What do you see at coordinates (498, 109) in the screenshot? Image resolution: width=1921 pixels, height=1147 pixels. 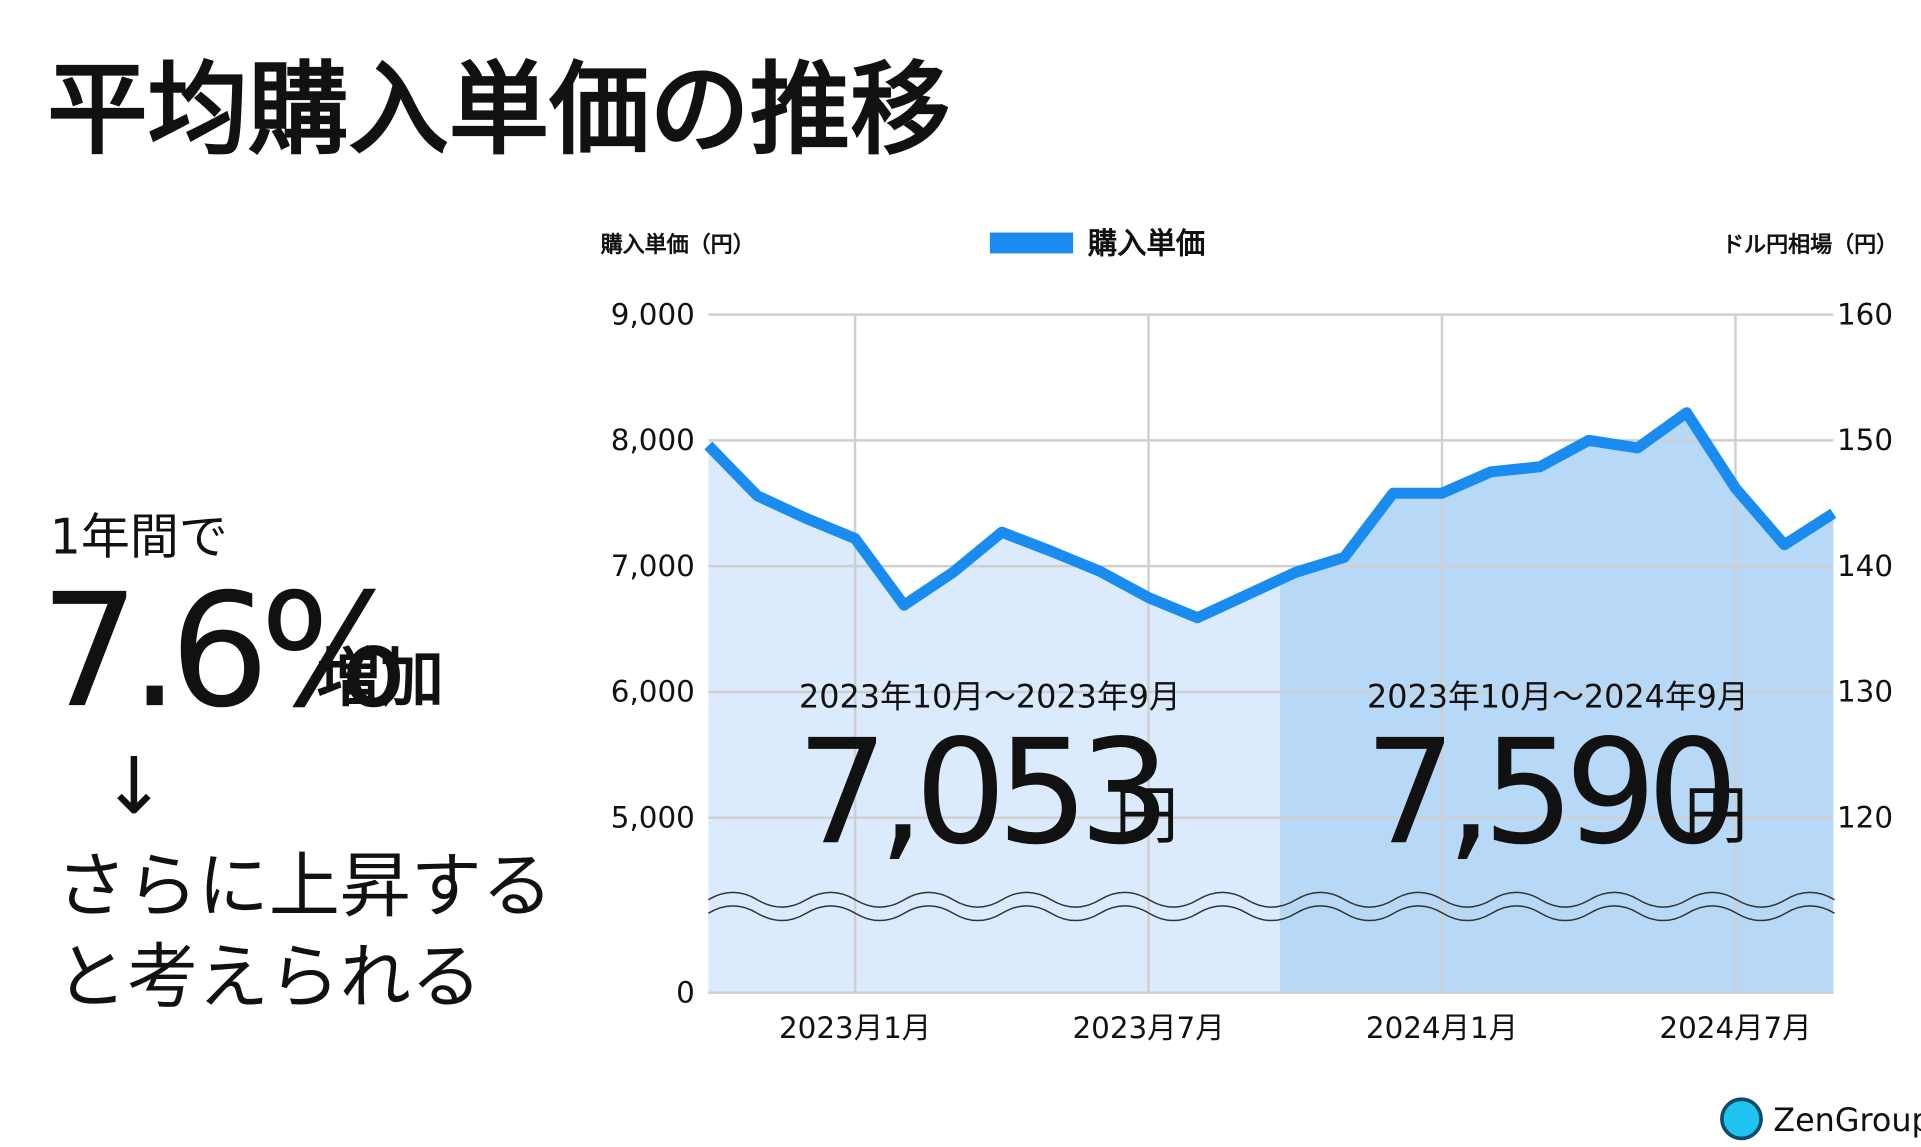 I see `title: 平均購入単価の推移` at bounding box center [498, 109].